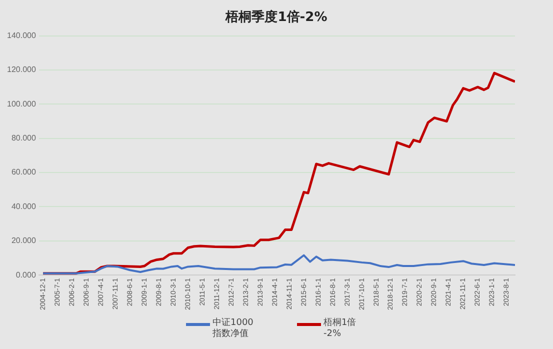 Image resolution: width=553 pixels, height=349 pixels. What do you see at coordinates (23, 241) in the screenshot?
I see `y-tick-label: 20.000` at bounding box center [23, 241].